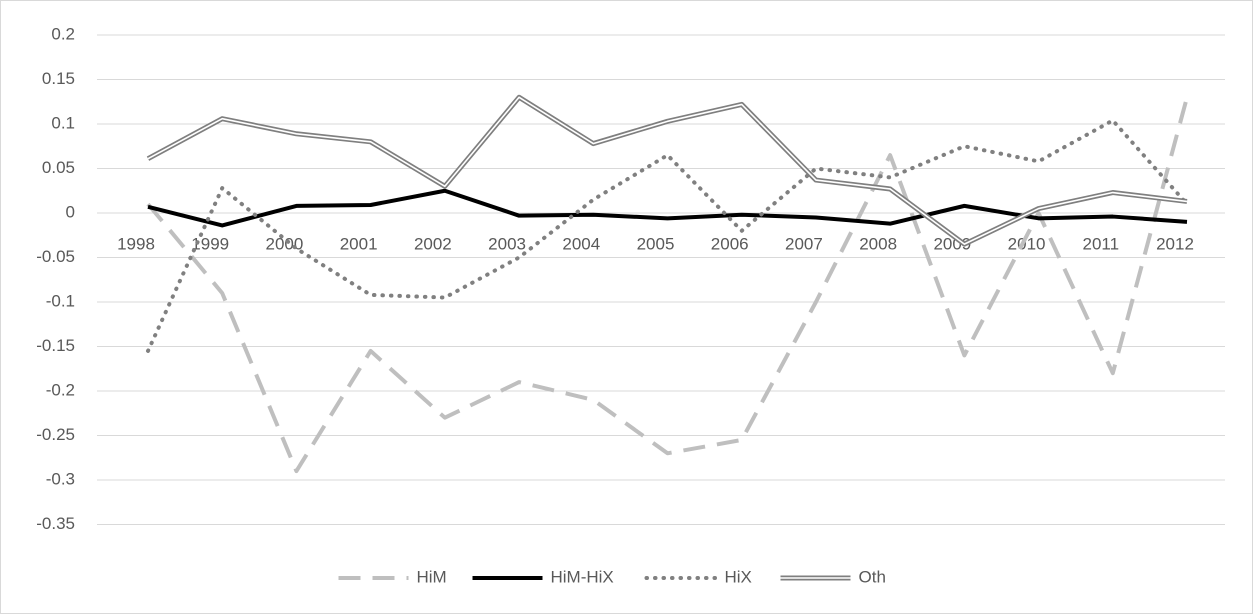 This screenshot has width=1253, height=614. I want to click on x-tick-label: 2003, so click(507, 243).